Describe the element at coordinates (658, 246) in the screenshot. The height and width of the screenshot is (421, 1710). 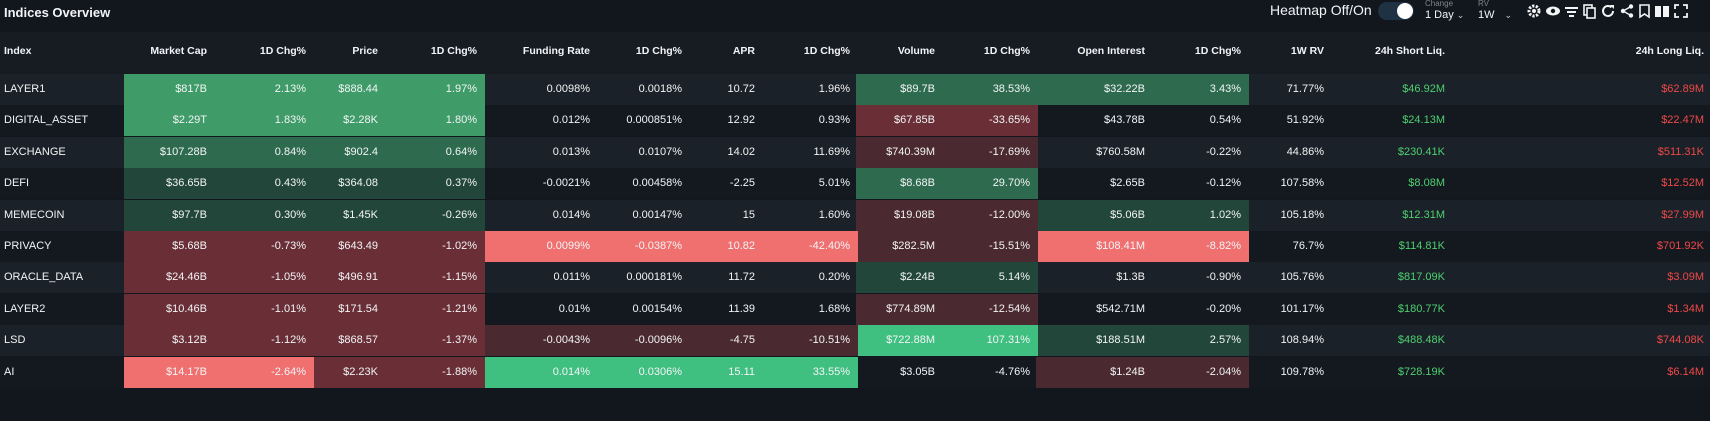
I see `cell-funding-rate-chg: -0.0387%` at that location.